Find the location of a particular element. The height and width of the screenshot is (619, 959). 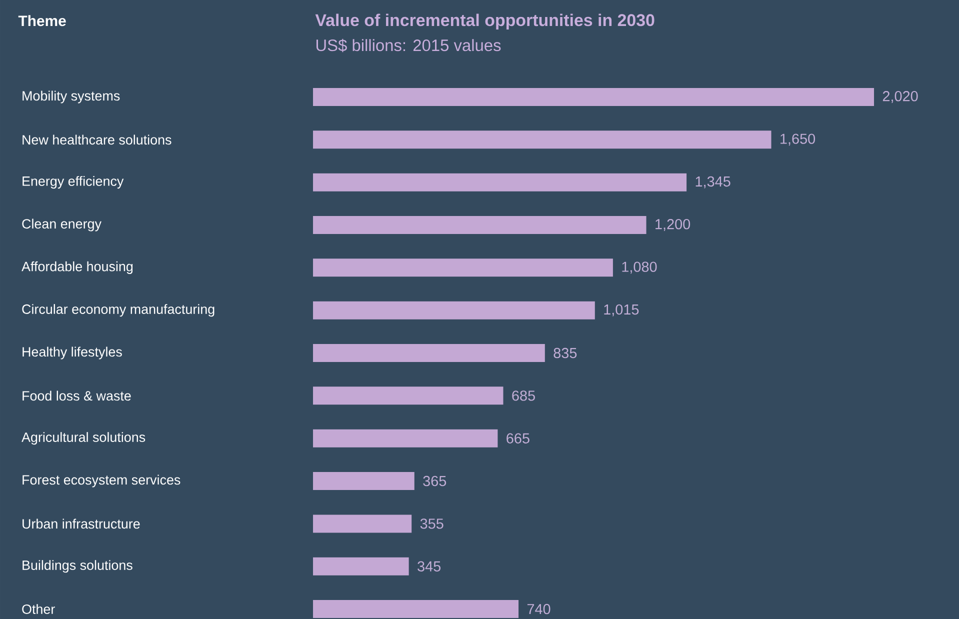

y-tick-label: Urban infrastructure is located at coordinates (81, 523).